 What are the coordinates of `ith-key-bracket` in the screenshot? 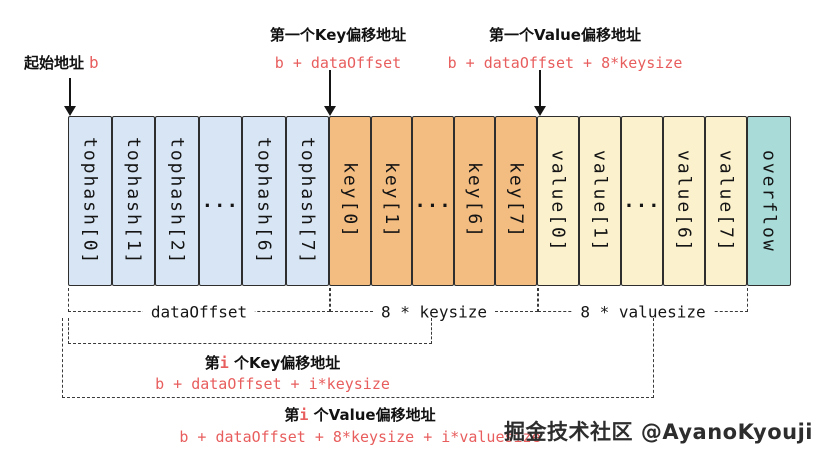 It's located at (250, 331).